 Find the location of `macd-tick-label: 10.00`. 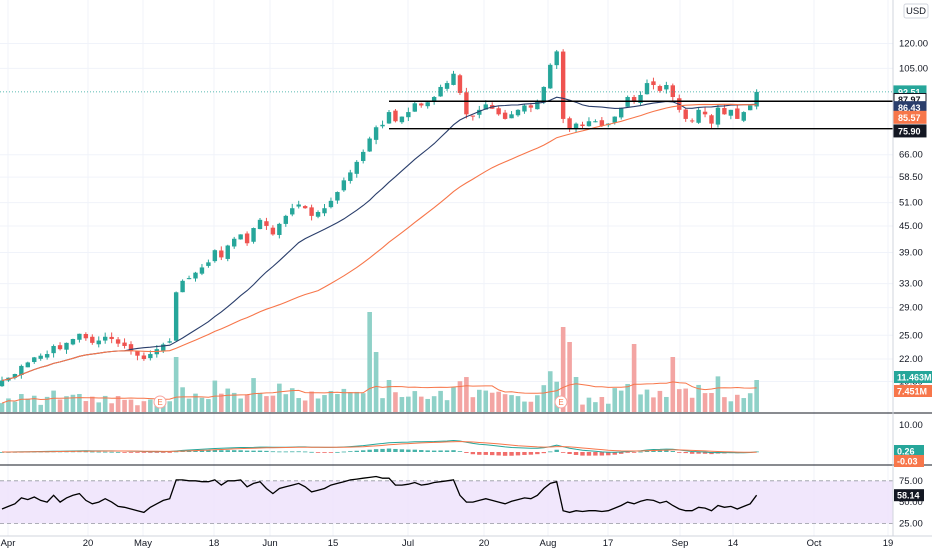

macd-tick-label: 10.00 is located at coordinates (911, 425).